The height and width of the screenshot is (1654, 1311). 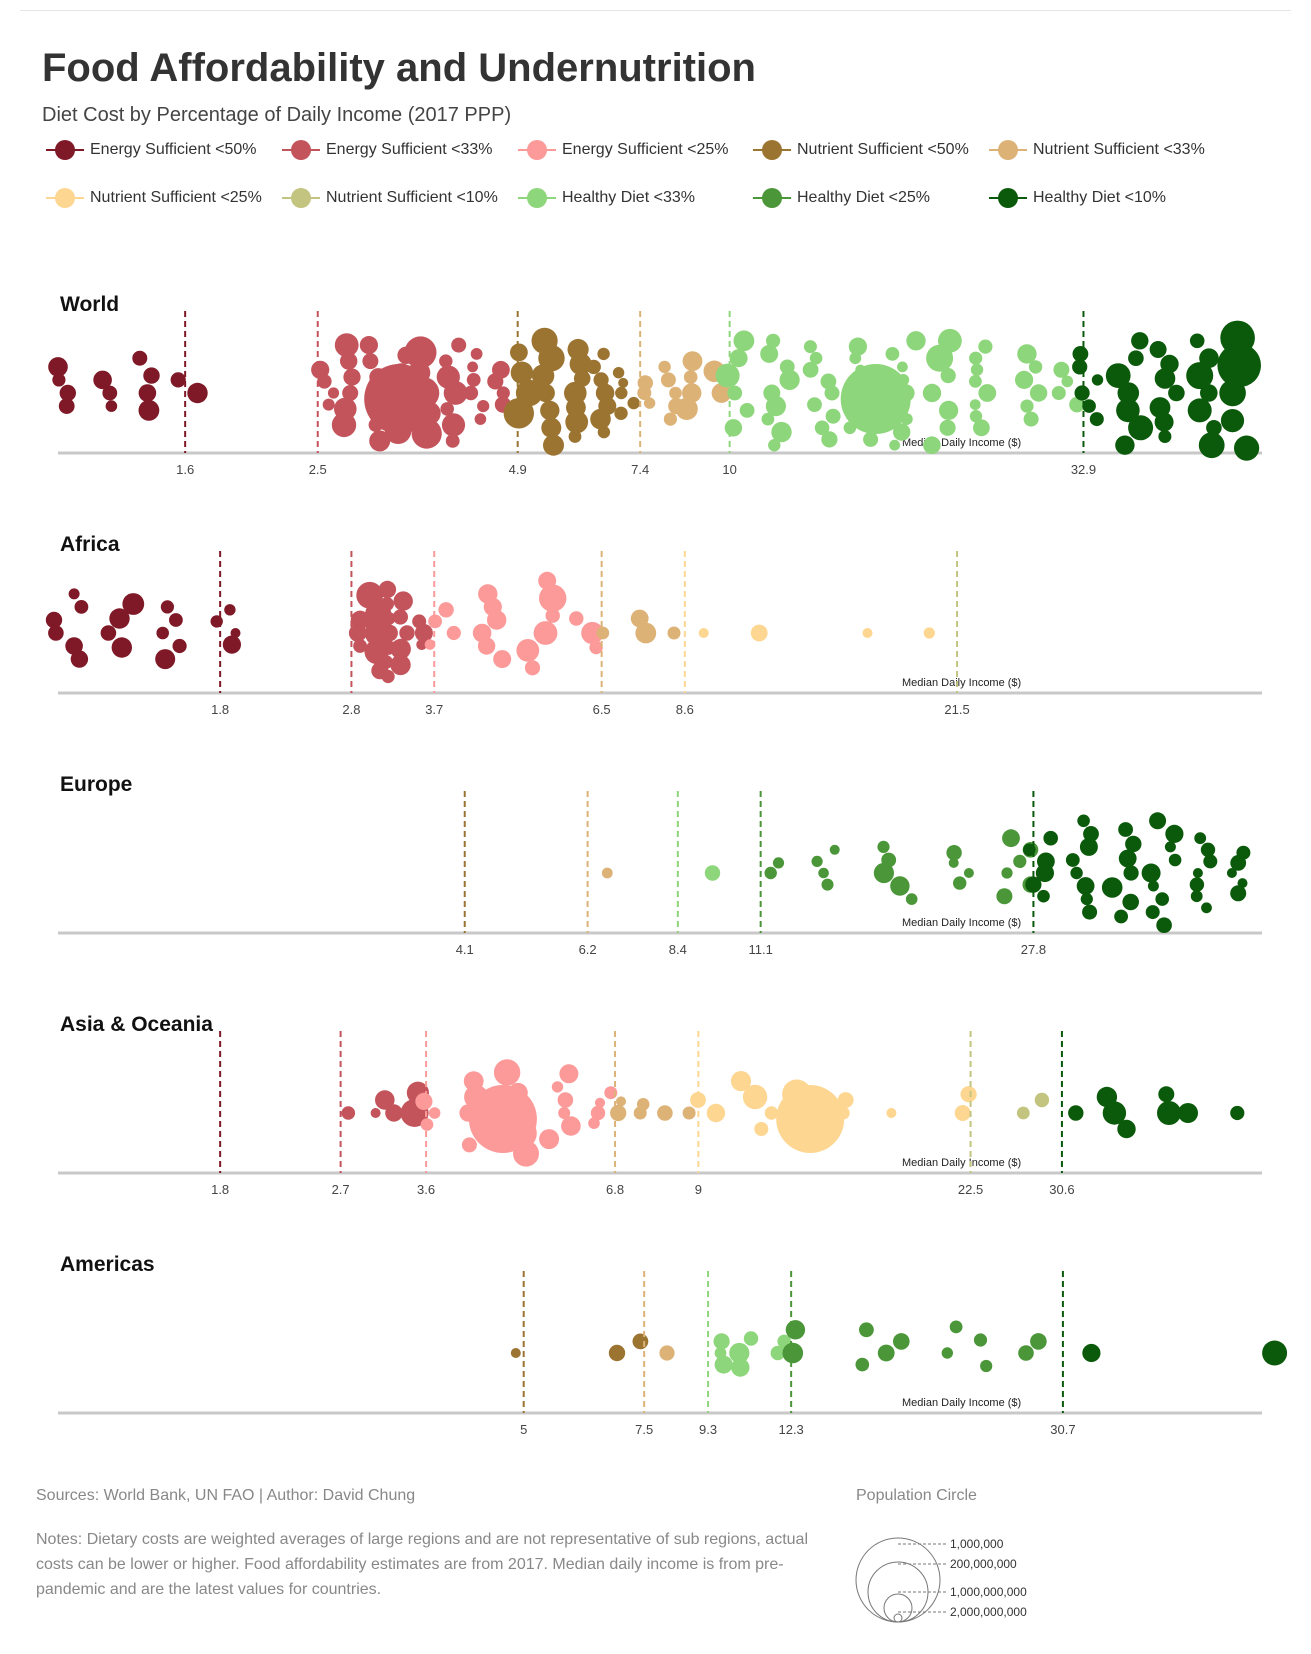 I want to click on population-circle, so click(x=898, y=1608).